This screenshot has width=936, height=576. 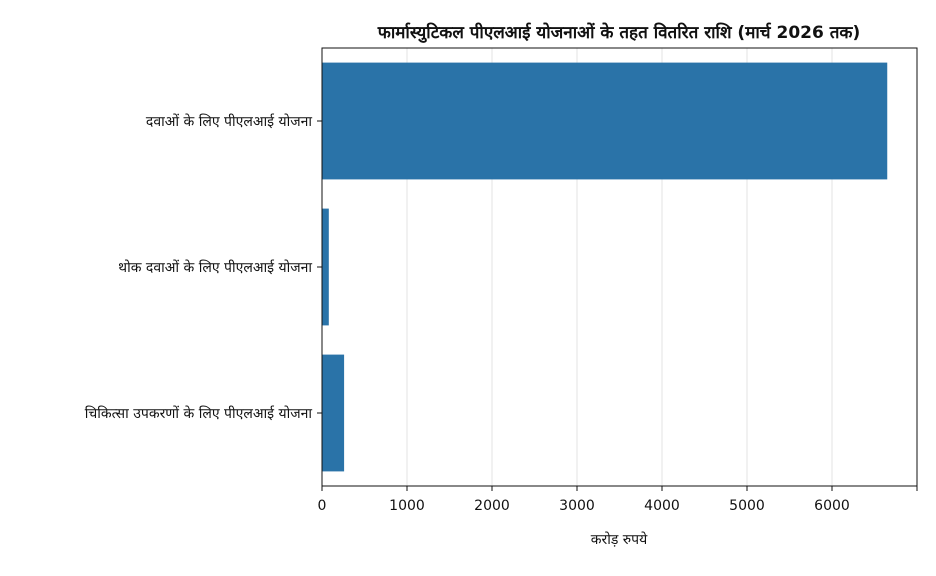 I want to click on x-tick-label: 6000, so click(x=832, y=506).